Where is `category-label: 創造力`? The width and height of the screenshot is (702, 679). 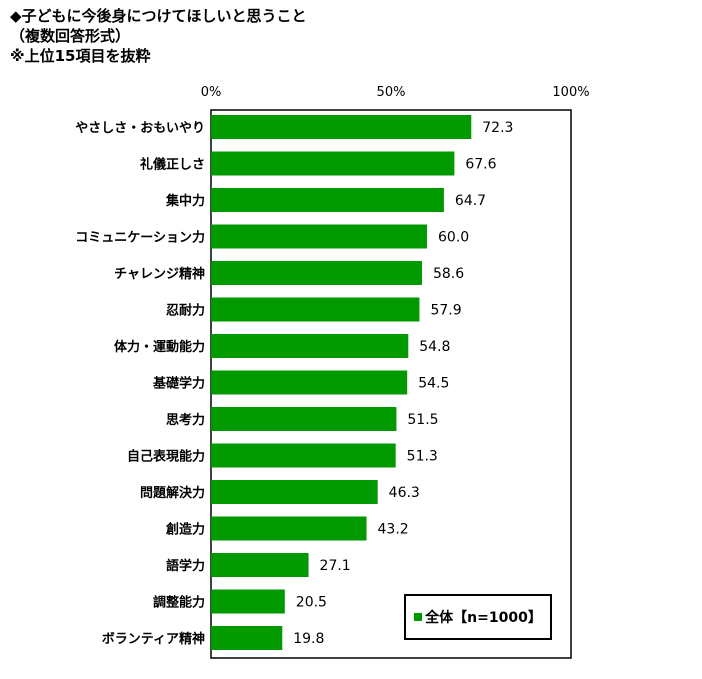
category-label: 創造力 is located at coordinates (185, 530).